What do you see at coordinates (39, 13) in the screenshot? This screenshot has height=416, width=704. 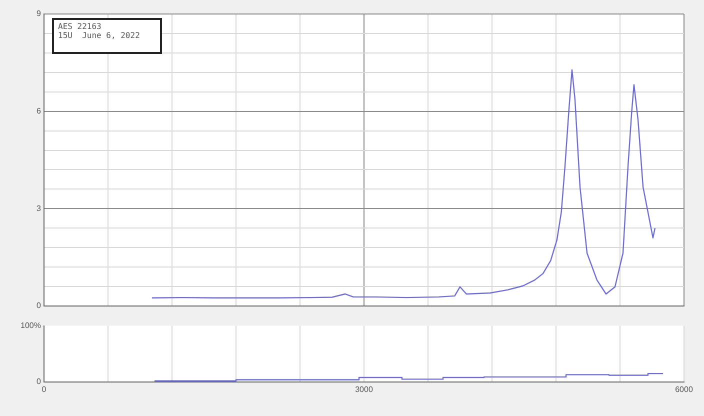 I see `y-tick-label: 9` at bounding box center [39, 13].